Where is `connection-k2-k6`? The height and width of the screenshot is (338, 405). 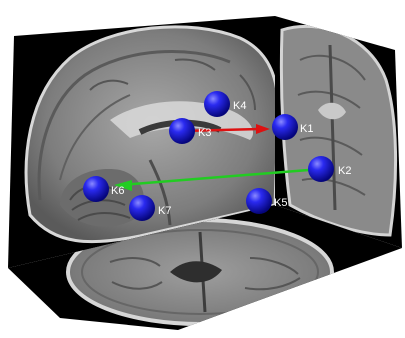
connection-k2-k6 is located at coordinates (220, 177).